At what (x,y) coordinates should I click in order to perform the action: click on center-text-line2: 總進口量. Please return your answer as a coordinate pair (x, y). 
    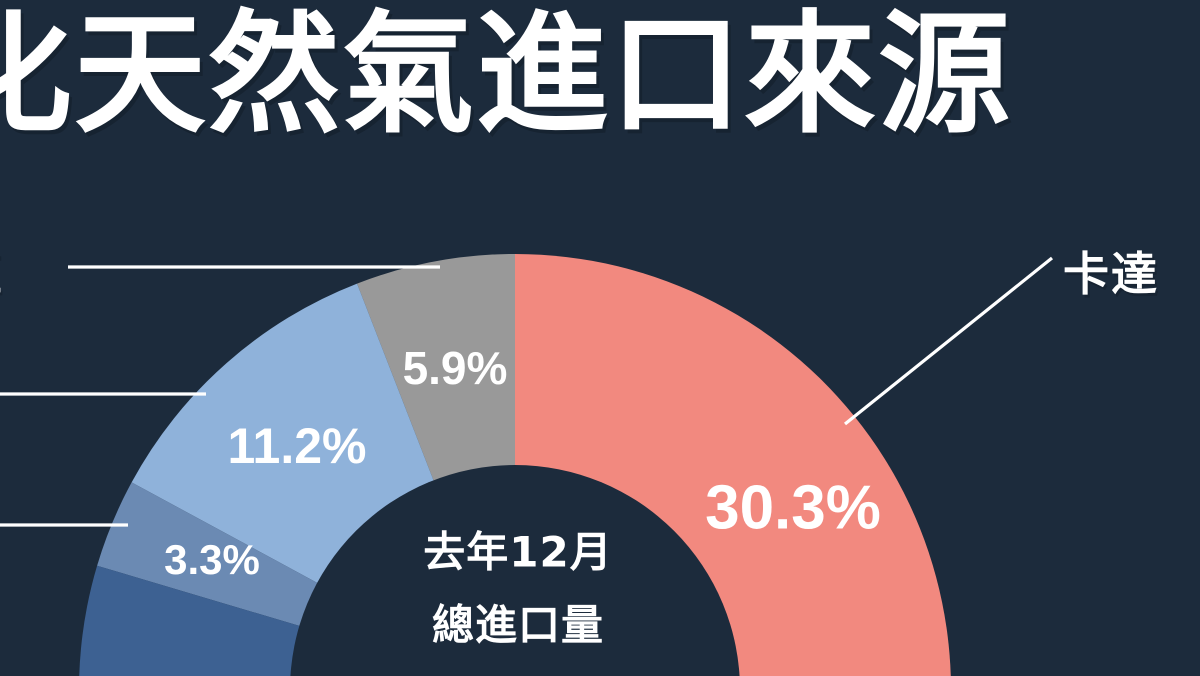
    Looking at the image, I should click on (518, 625).